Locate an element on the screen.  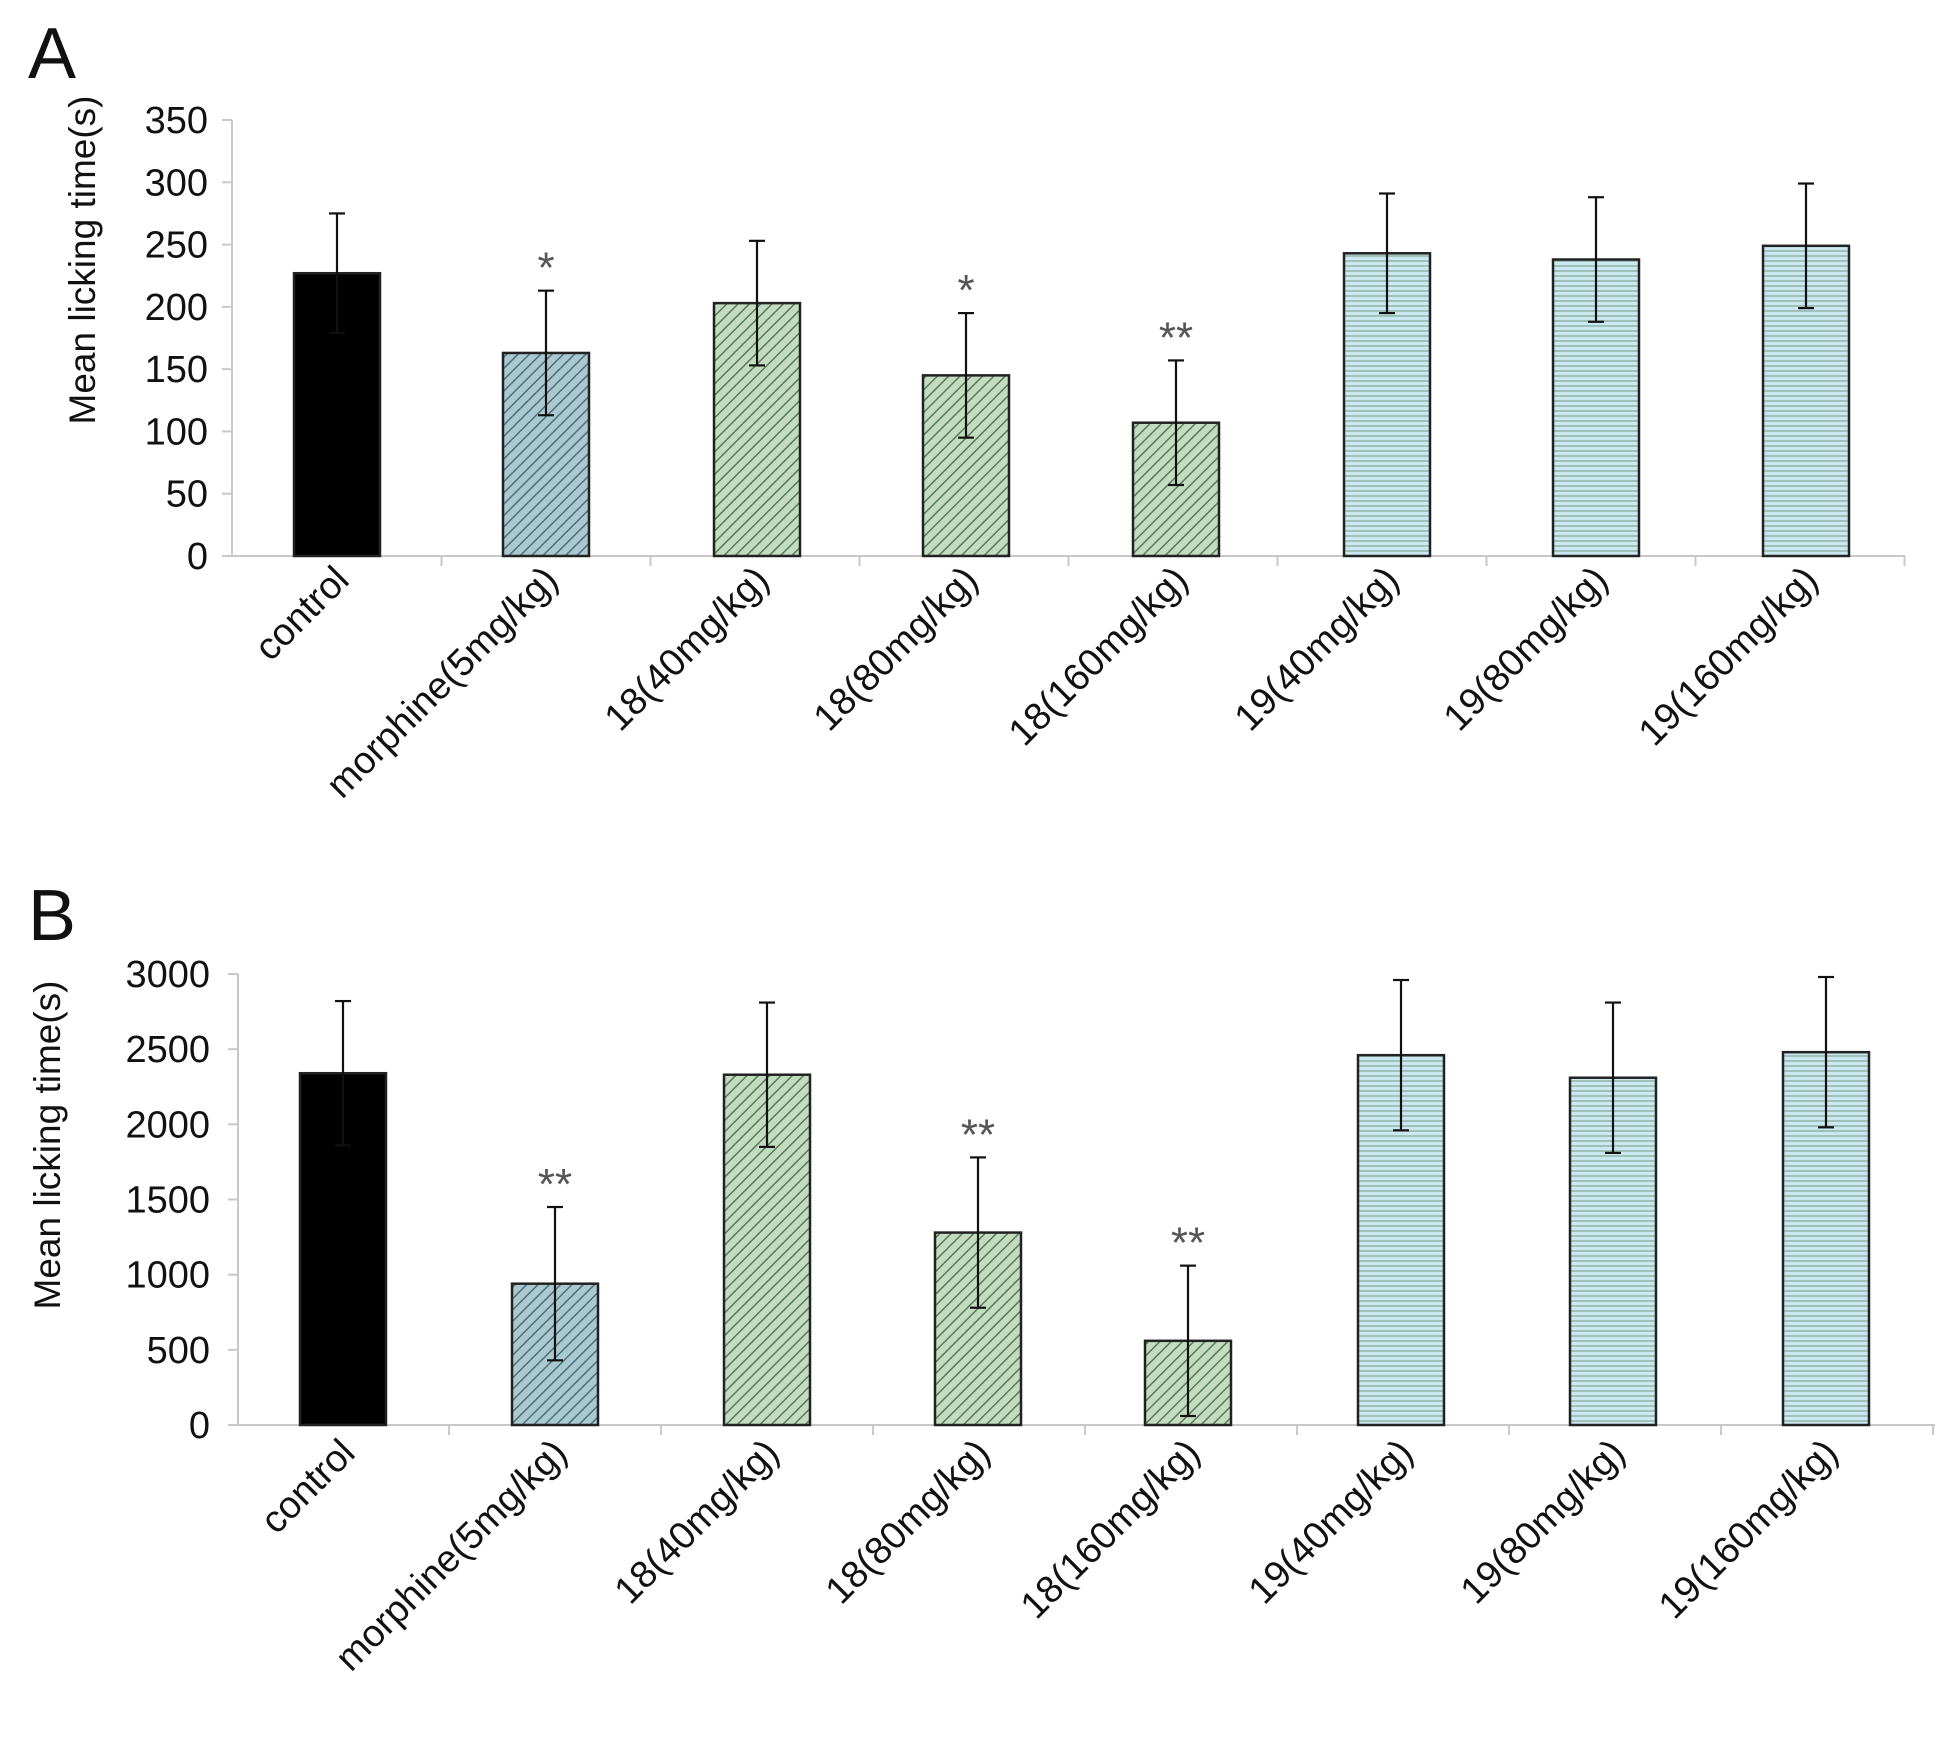
panel-b-x-tick-label: 19(160mg/kg) is located at coordinates (1748, 1529).